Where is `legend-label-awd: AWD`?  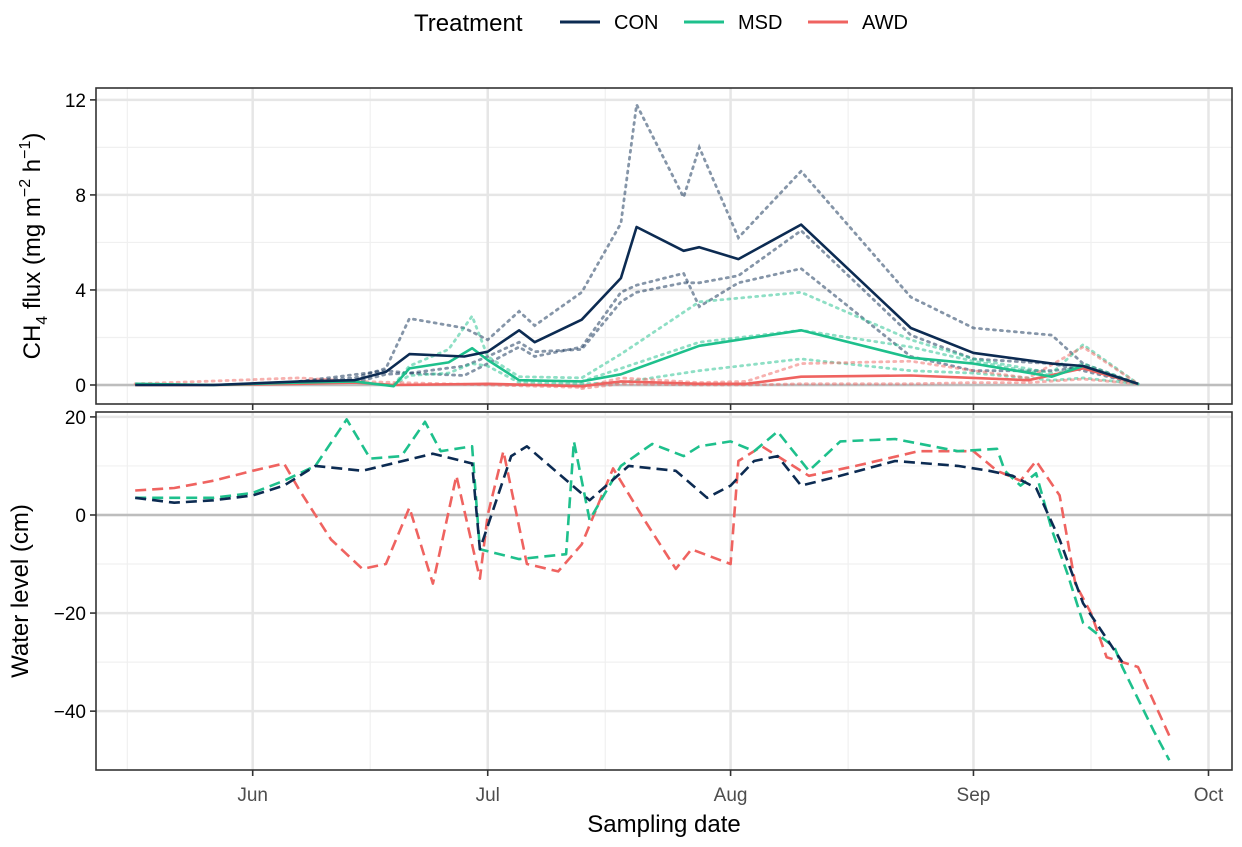
legend-label-awd: AWD is located at coordinates (885, 23).